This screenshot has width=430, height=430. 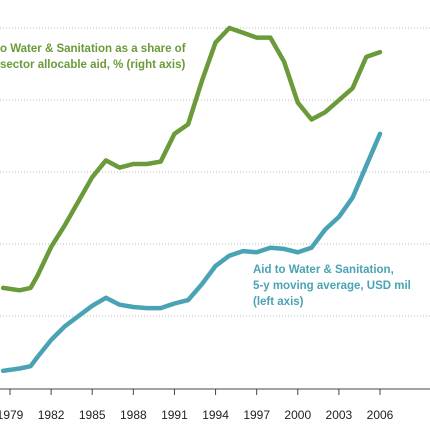 I want to click on x-tick-label-1982: 1982, so click(x=51, y=415).